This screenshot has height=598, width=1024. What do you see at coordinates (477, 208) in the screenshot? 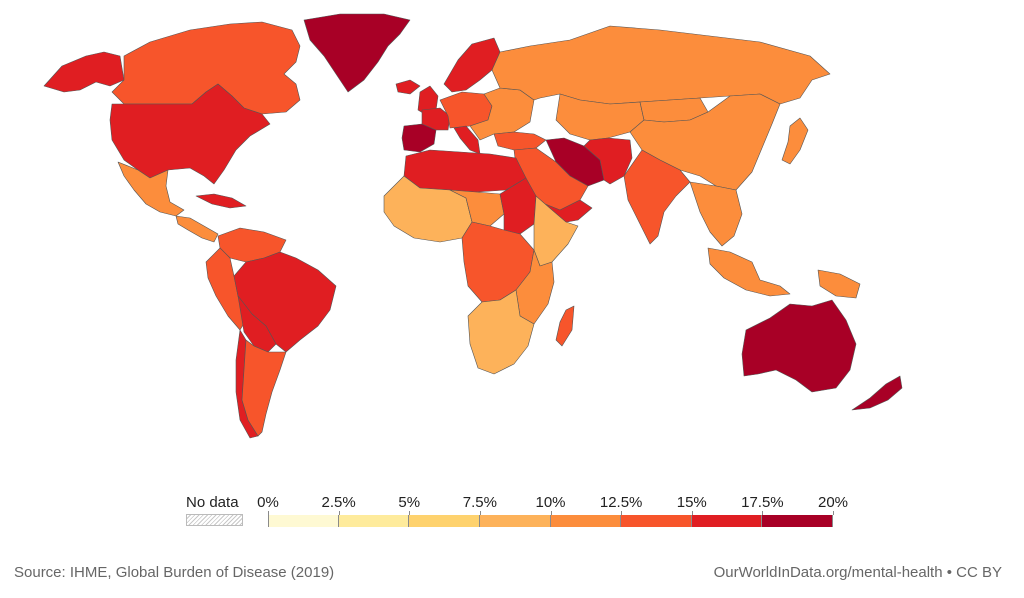
I see `map-region-sahel` at bounding box center [477, 208].